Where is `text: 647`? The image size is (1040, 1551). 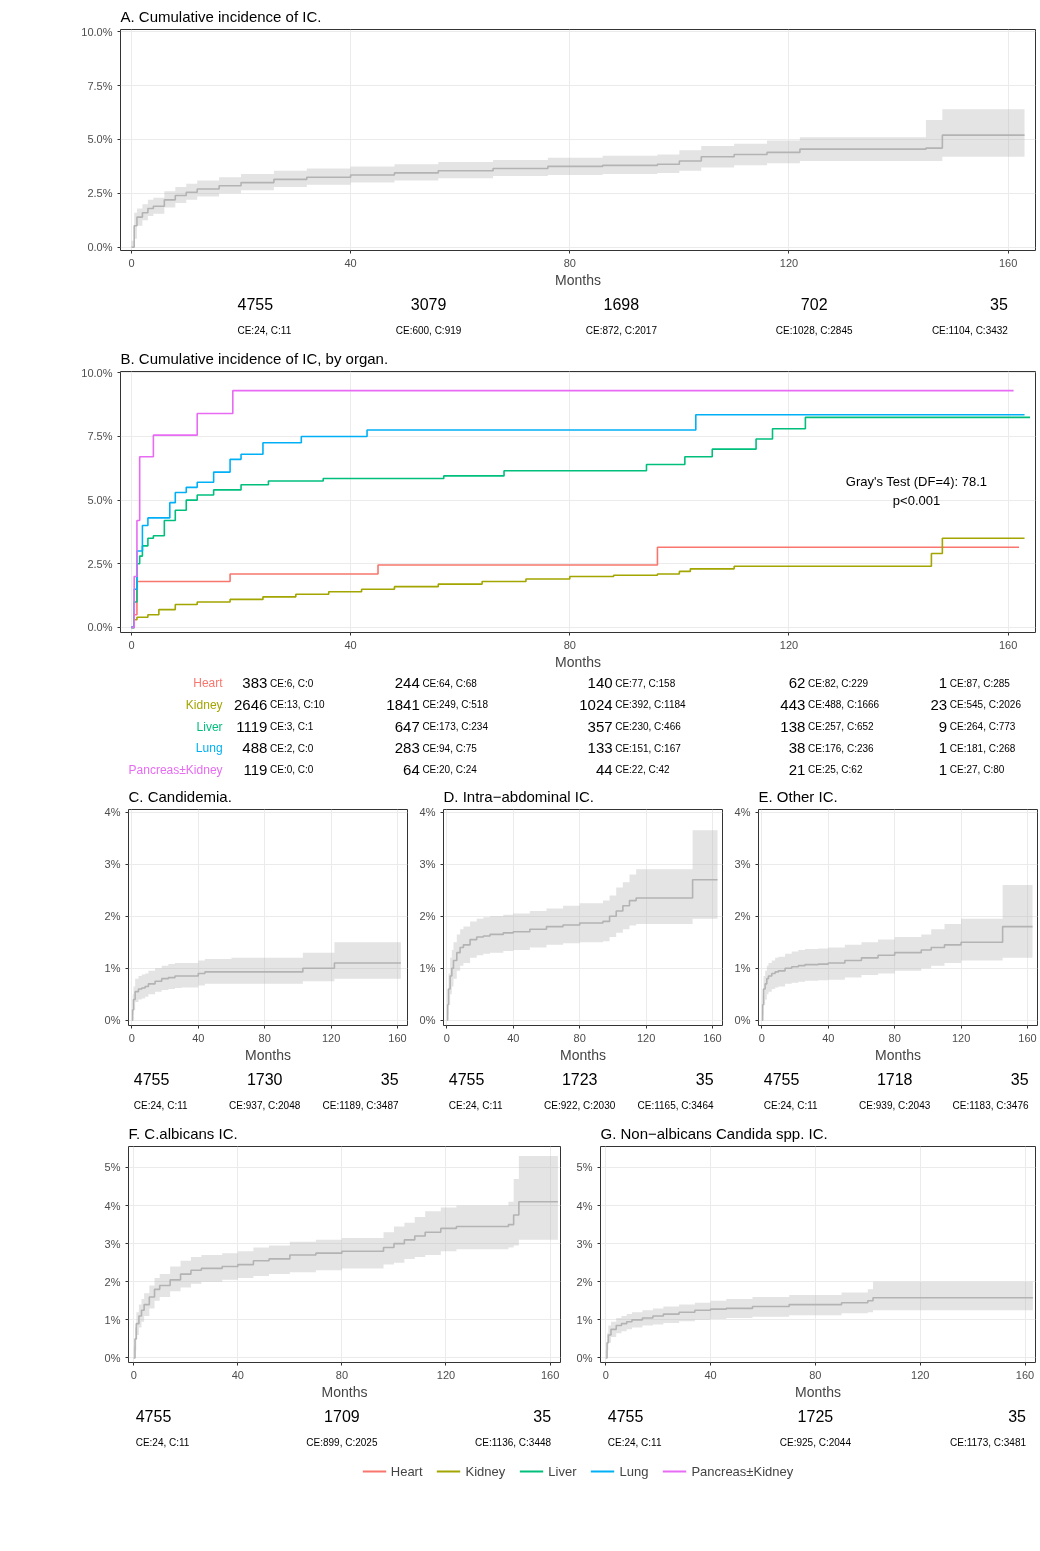
text: 647 is located at coordinates (407, 726).